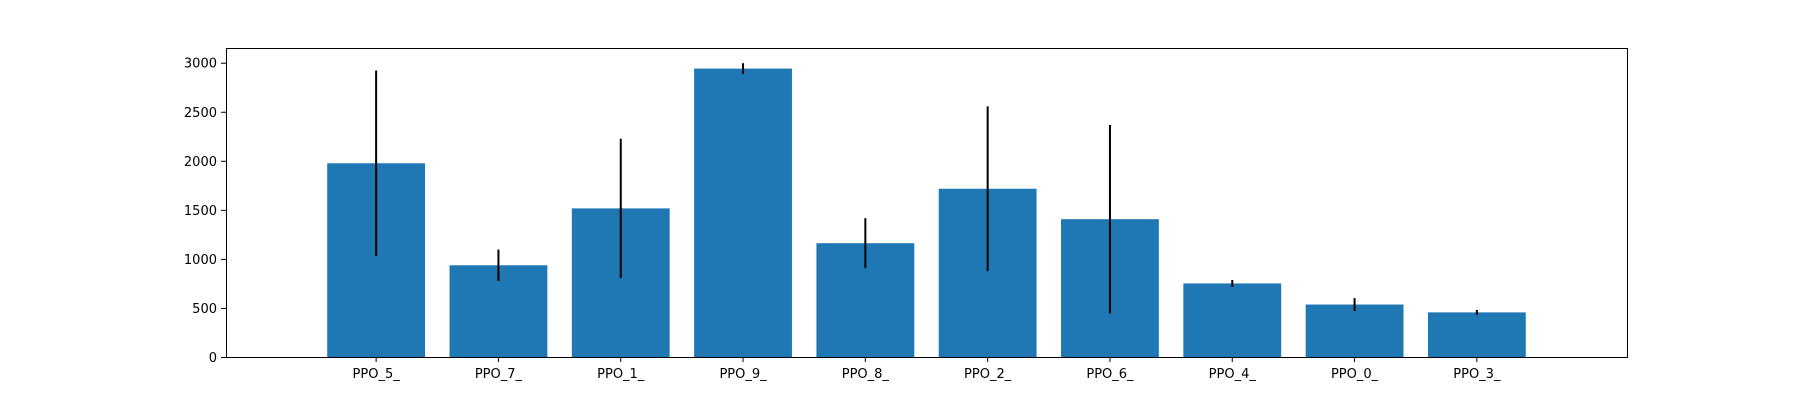 This screenshot has height=400, width=1800. What do you see at coordinates (200, 113) in the screenshot?
I see `y-tick-label: 2500` at bounding box center [200, 113].